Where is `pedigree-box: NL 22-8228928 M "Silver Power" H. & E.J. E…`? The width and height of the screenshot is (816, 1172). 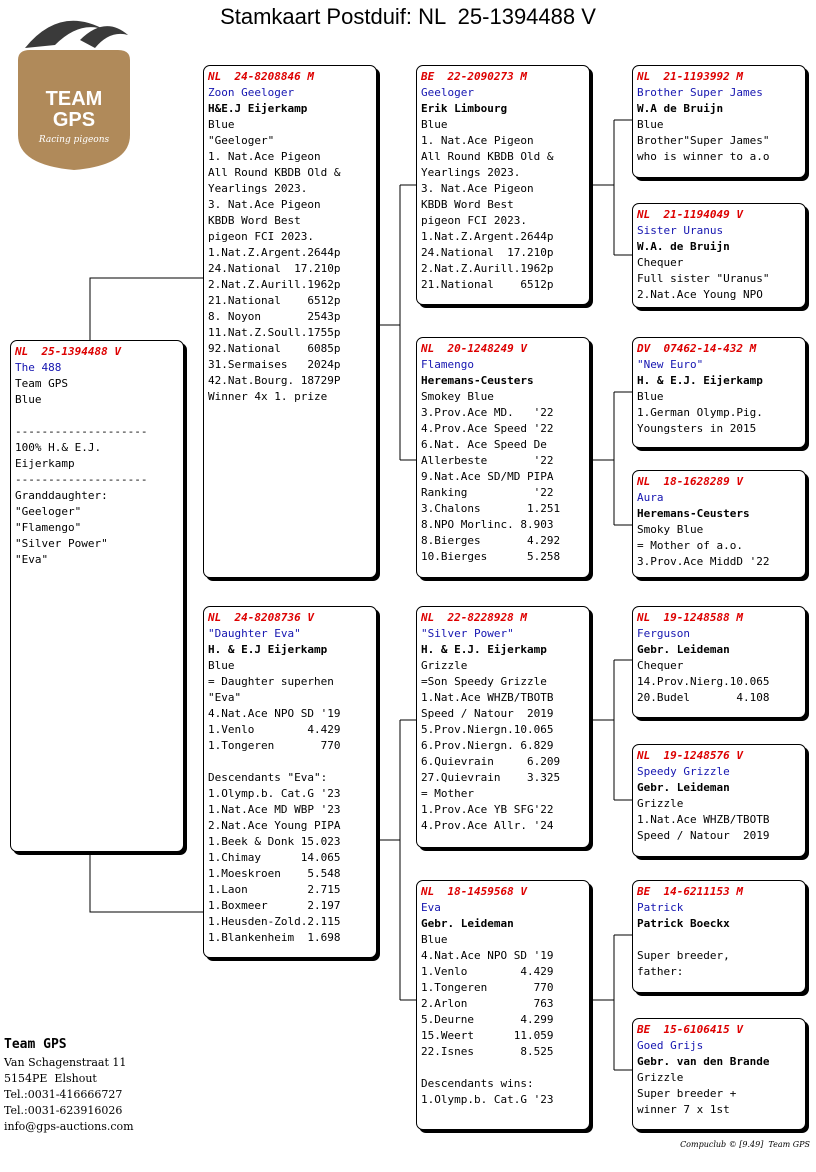
pedigree-box: NL 22-8228928 M "Silver Power" H. & E.J. E… is located at coordinates (503, 727).